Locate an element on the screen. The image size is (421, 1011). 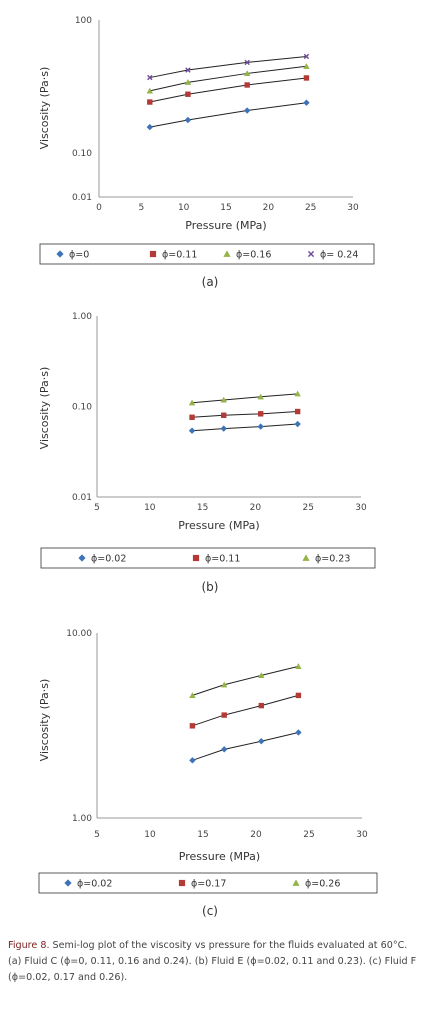
chart-b-series-1-line is located at coordinates (245, 414).